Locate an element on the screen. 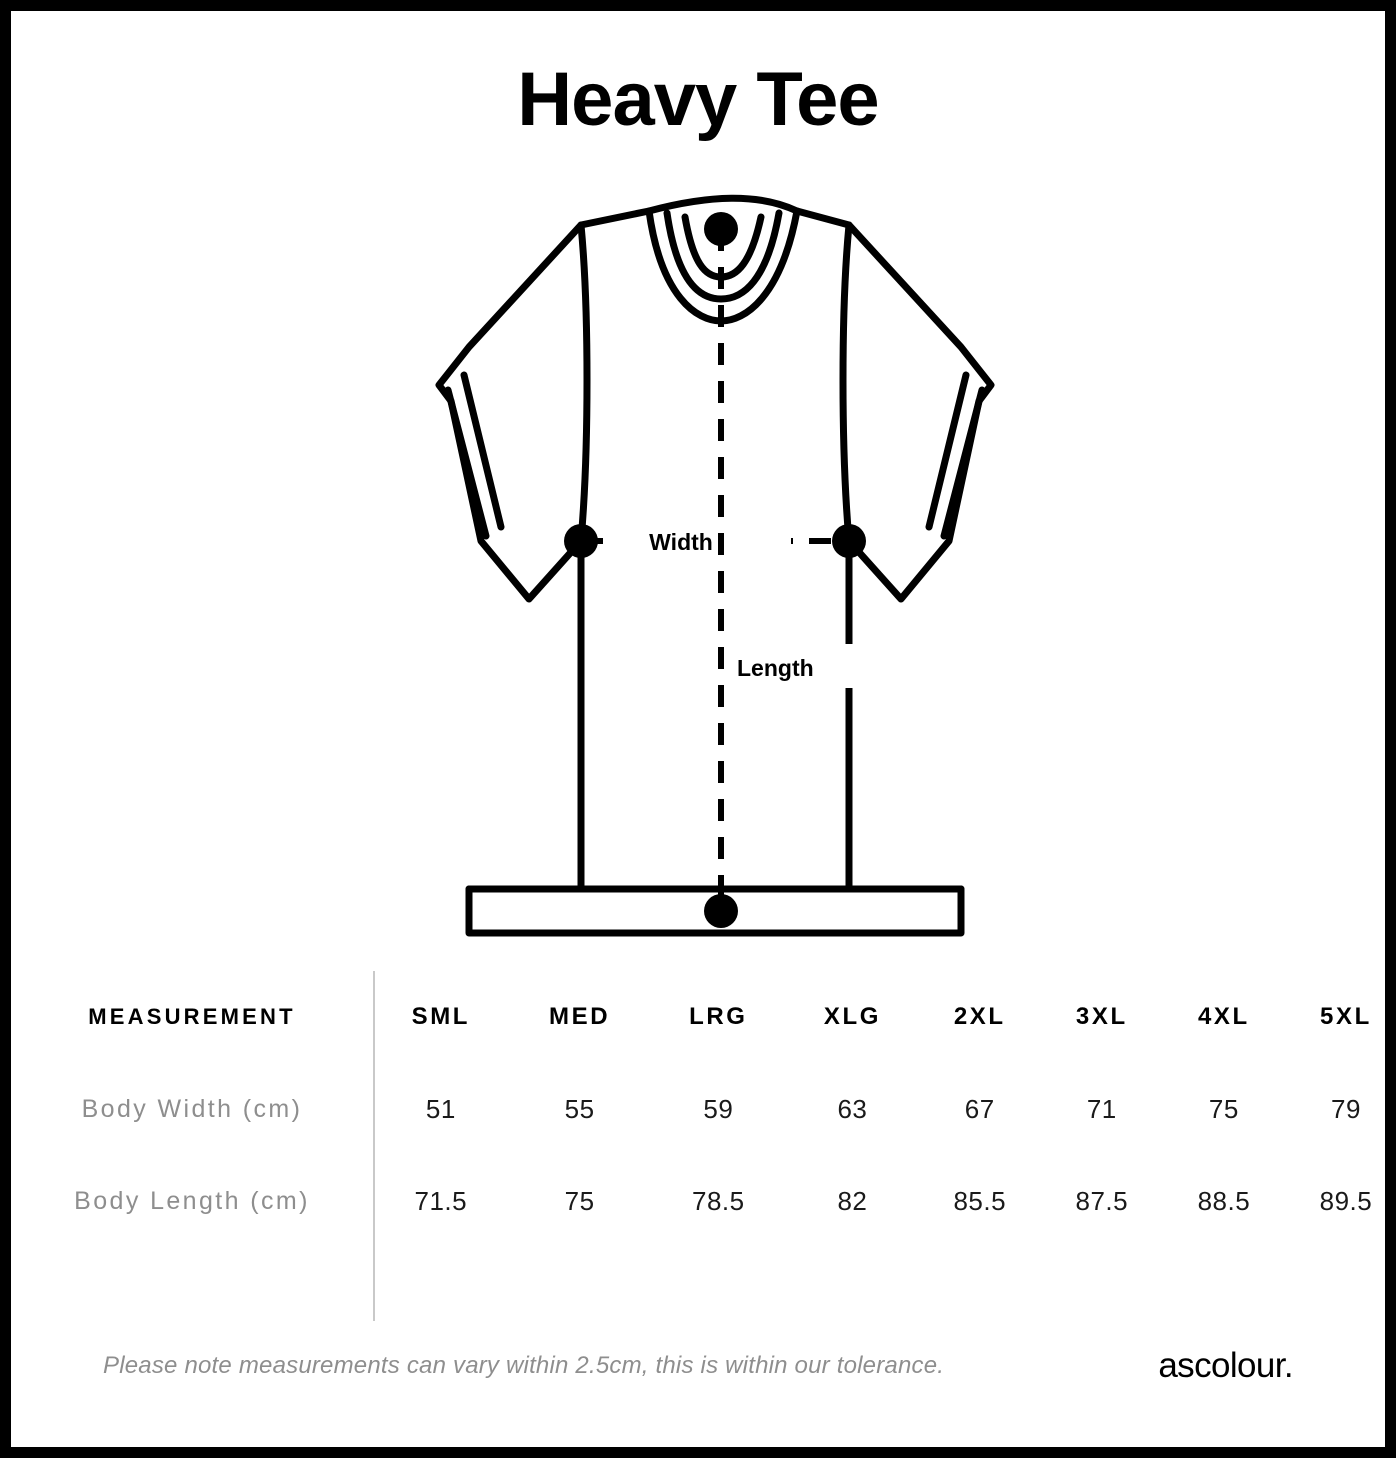  size-column-header-xlg: XLG is located at coordinates (852, 1016).